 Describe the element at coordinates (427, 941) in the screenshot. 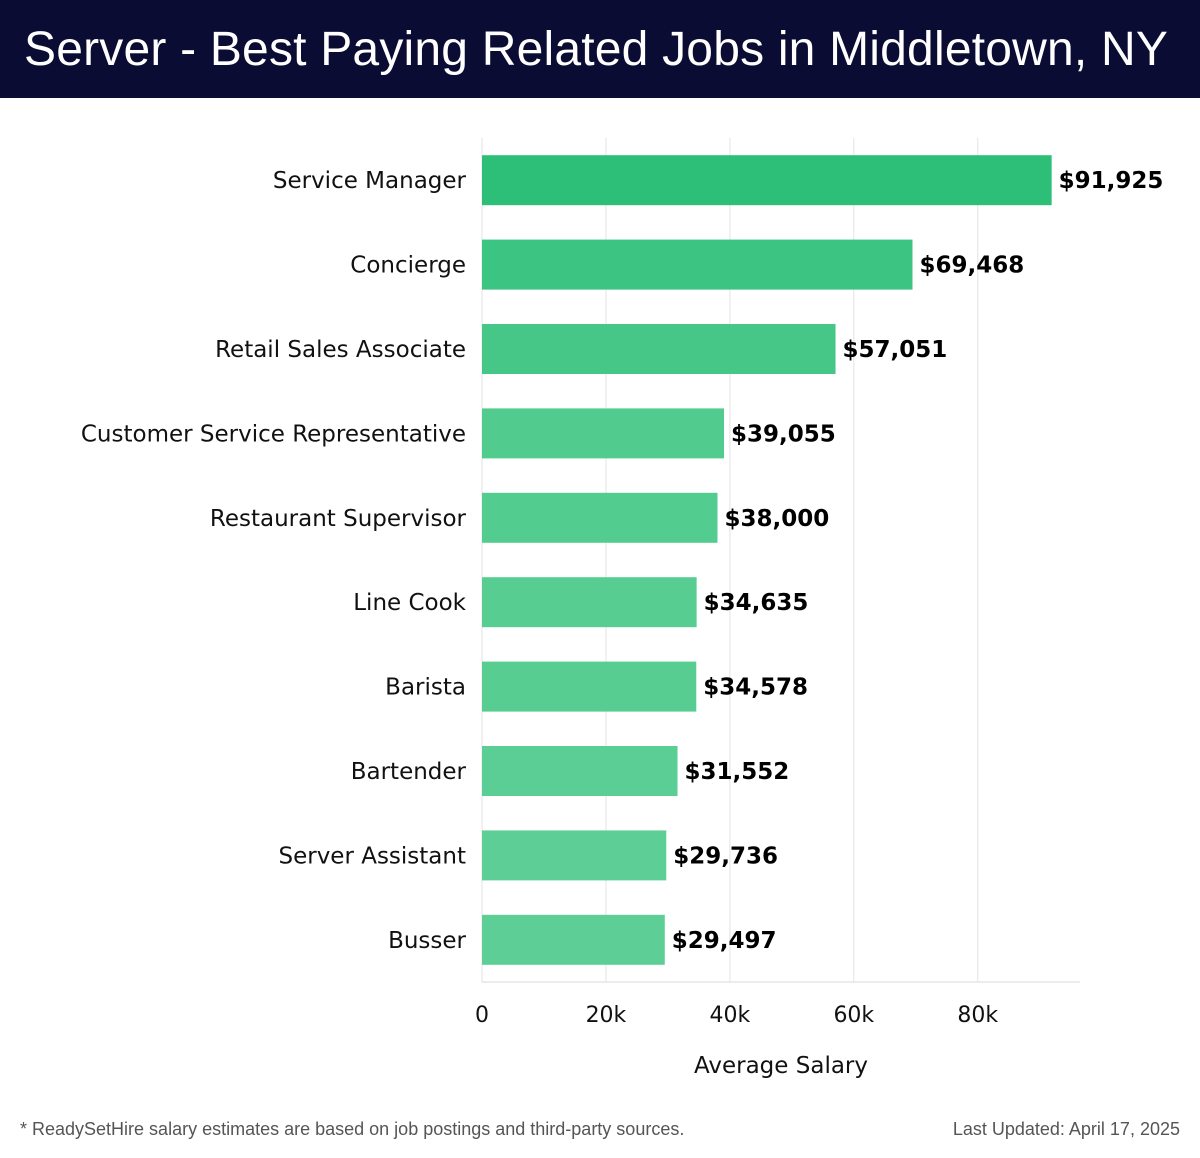

I see `category-label: Busser` at that location.